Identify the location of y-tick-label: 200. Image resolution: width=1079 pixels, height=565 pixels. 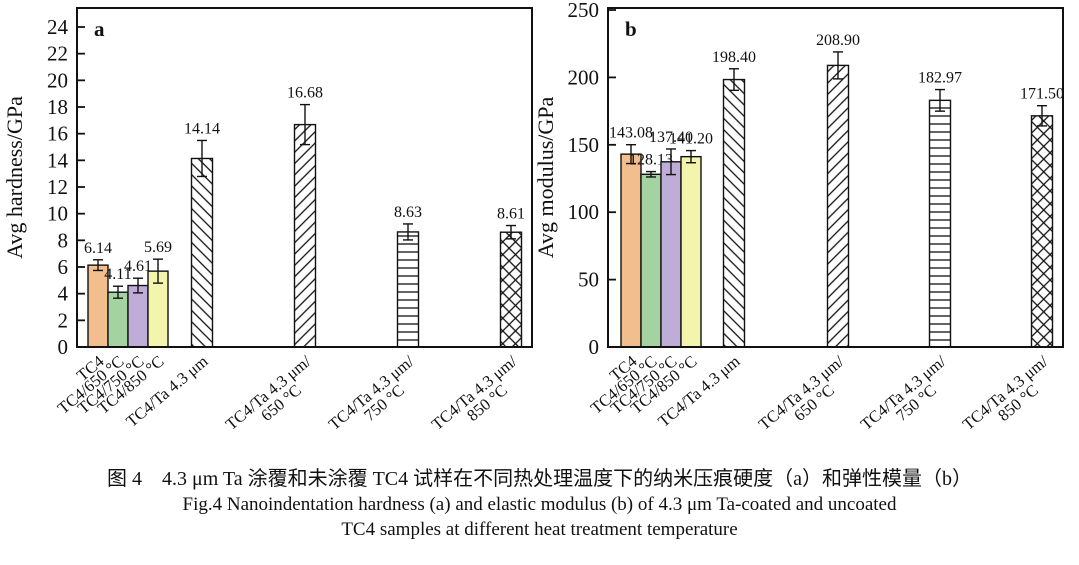
(584, 77).